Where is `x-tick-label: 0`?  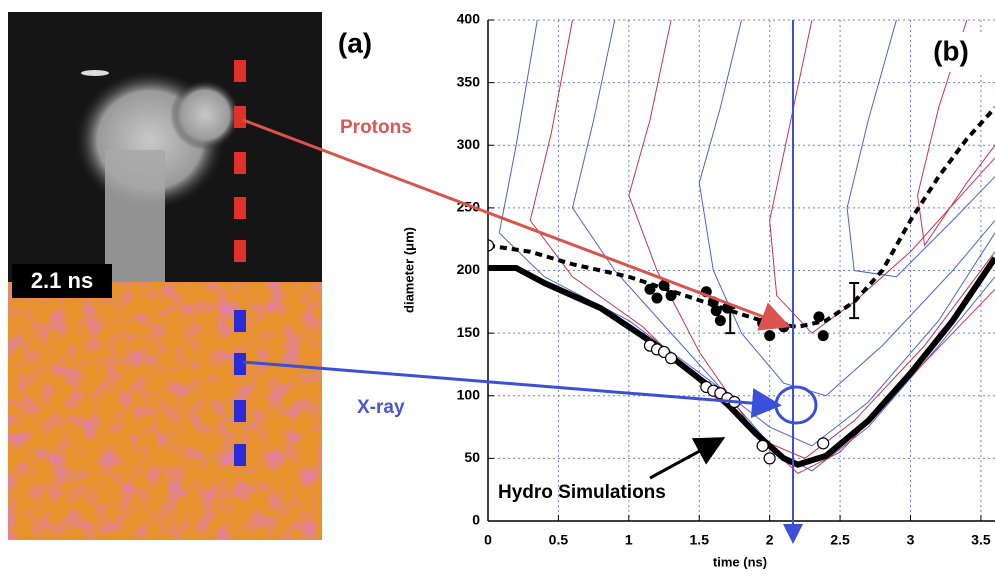
x-tick-label: 0 is located at coordinates (488, 540).